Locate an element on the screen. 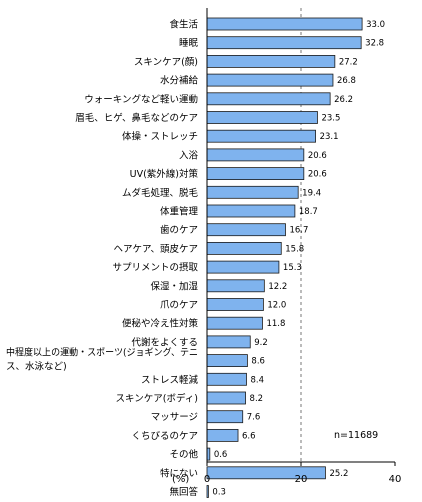 This screenshot has width=422, height=502. value-label: 8.2 is located at coordinates (257, 399).